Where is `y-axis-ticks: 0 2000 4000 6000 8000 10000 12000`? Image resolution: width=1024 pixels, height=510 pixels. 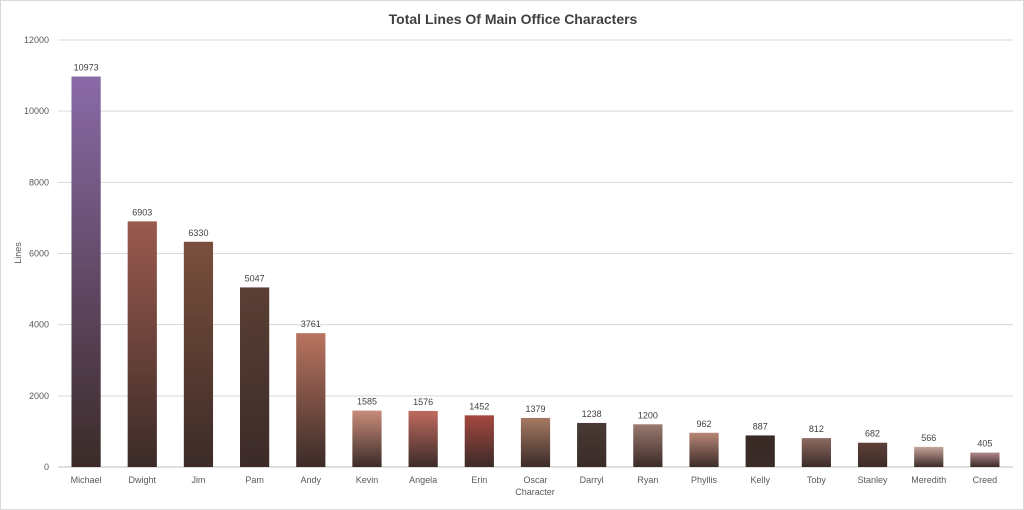
y-axis-ticks: 0 2000 4000 6000 8000 10000 12000 is located at coordinates (36, 253).